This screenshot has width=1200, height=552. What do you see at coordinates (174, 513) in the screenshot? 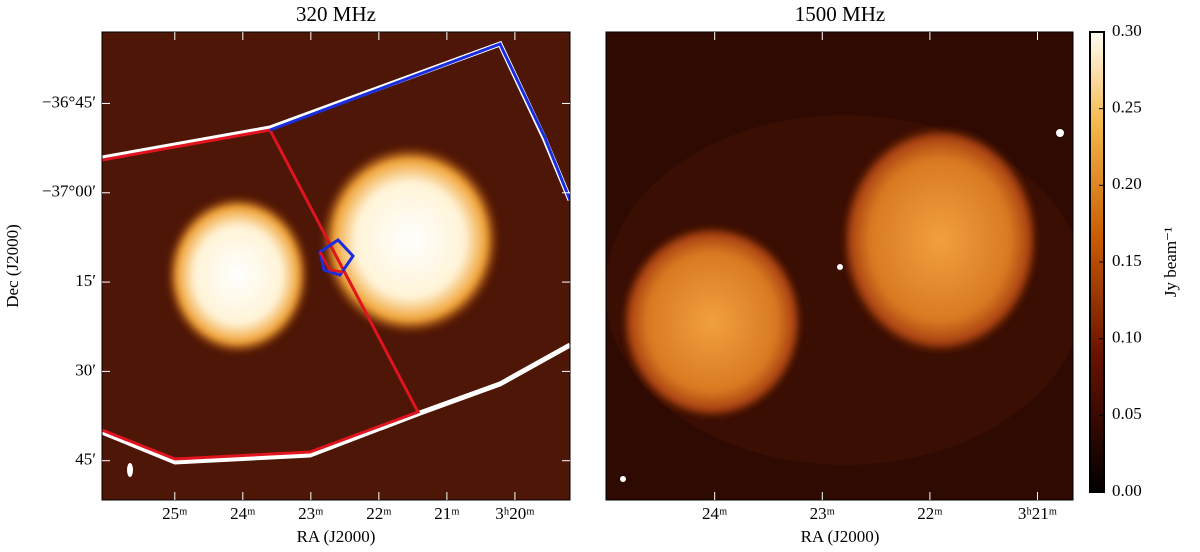
I see `x-tick-label: 25ᵐ` at bounding box center [174, 513].